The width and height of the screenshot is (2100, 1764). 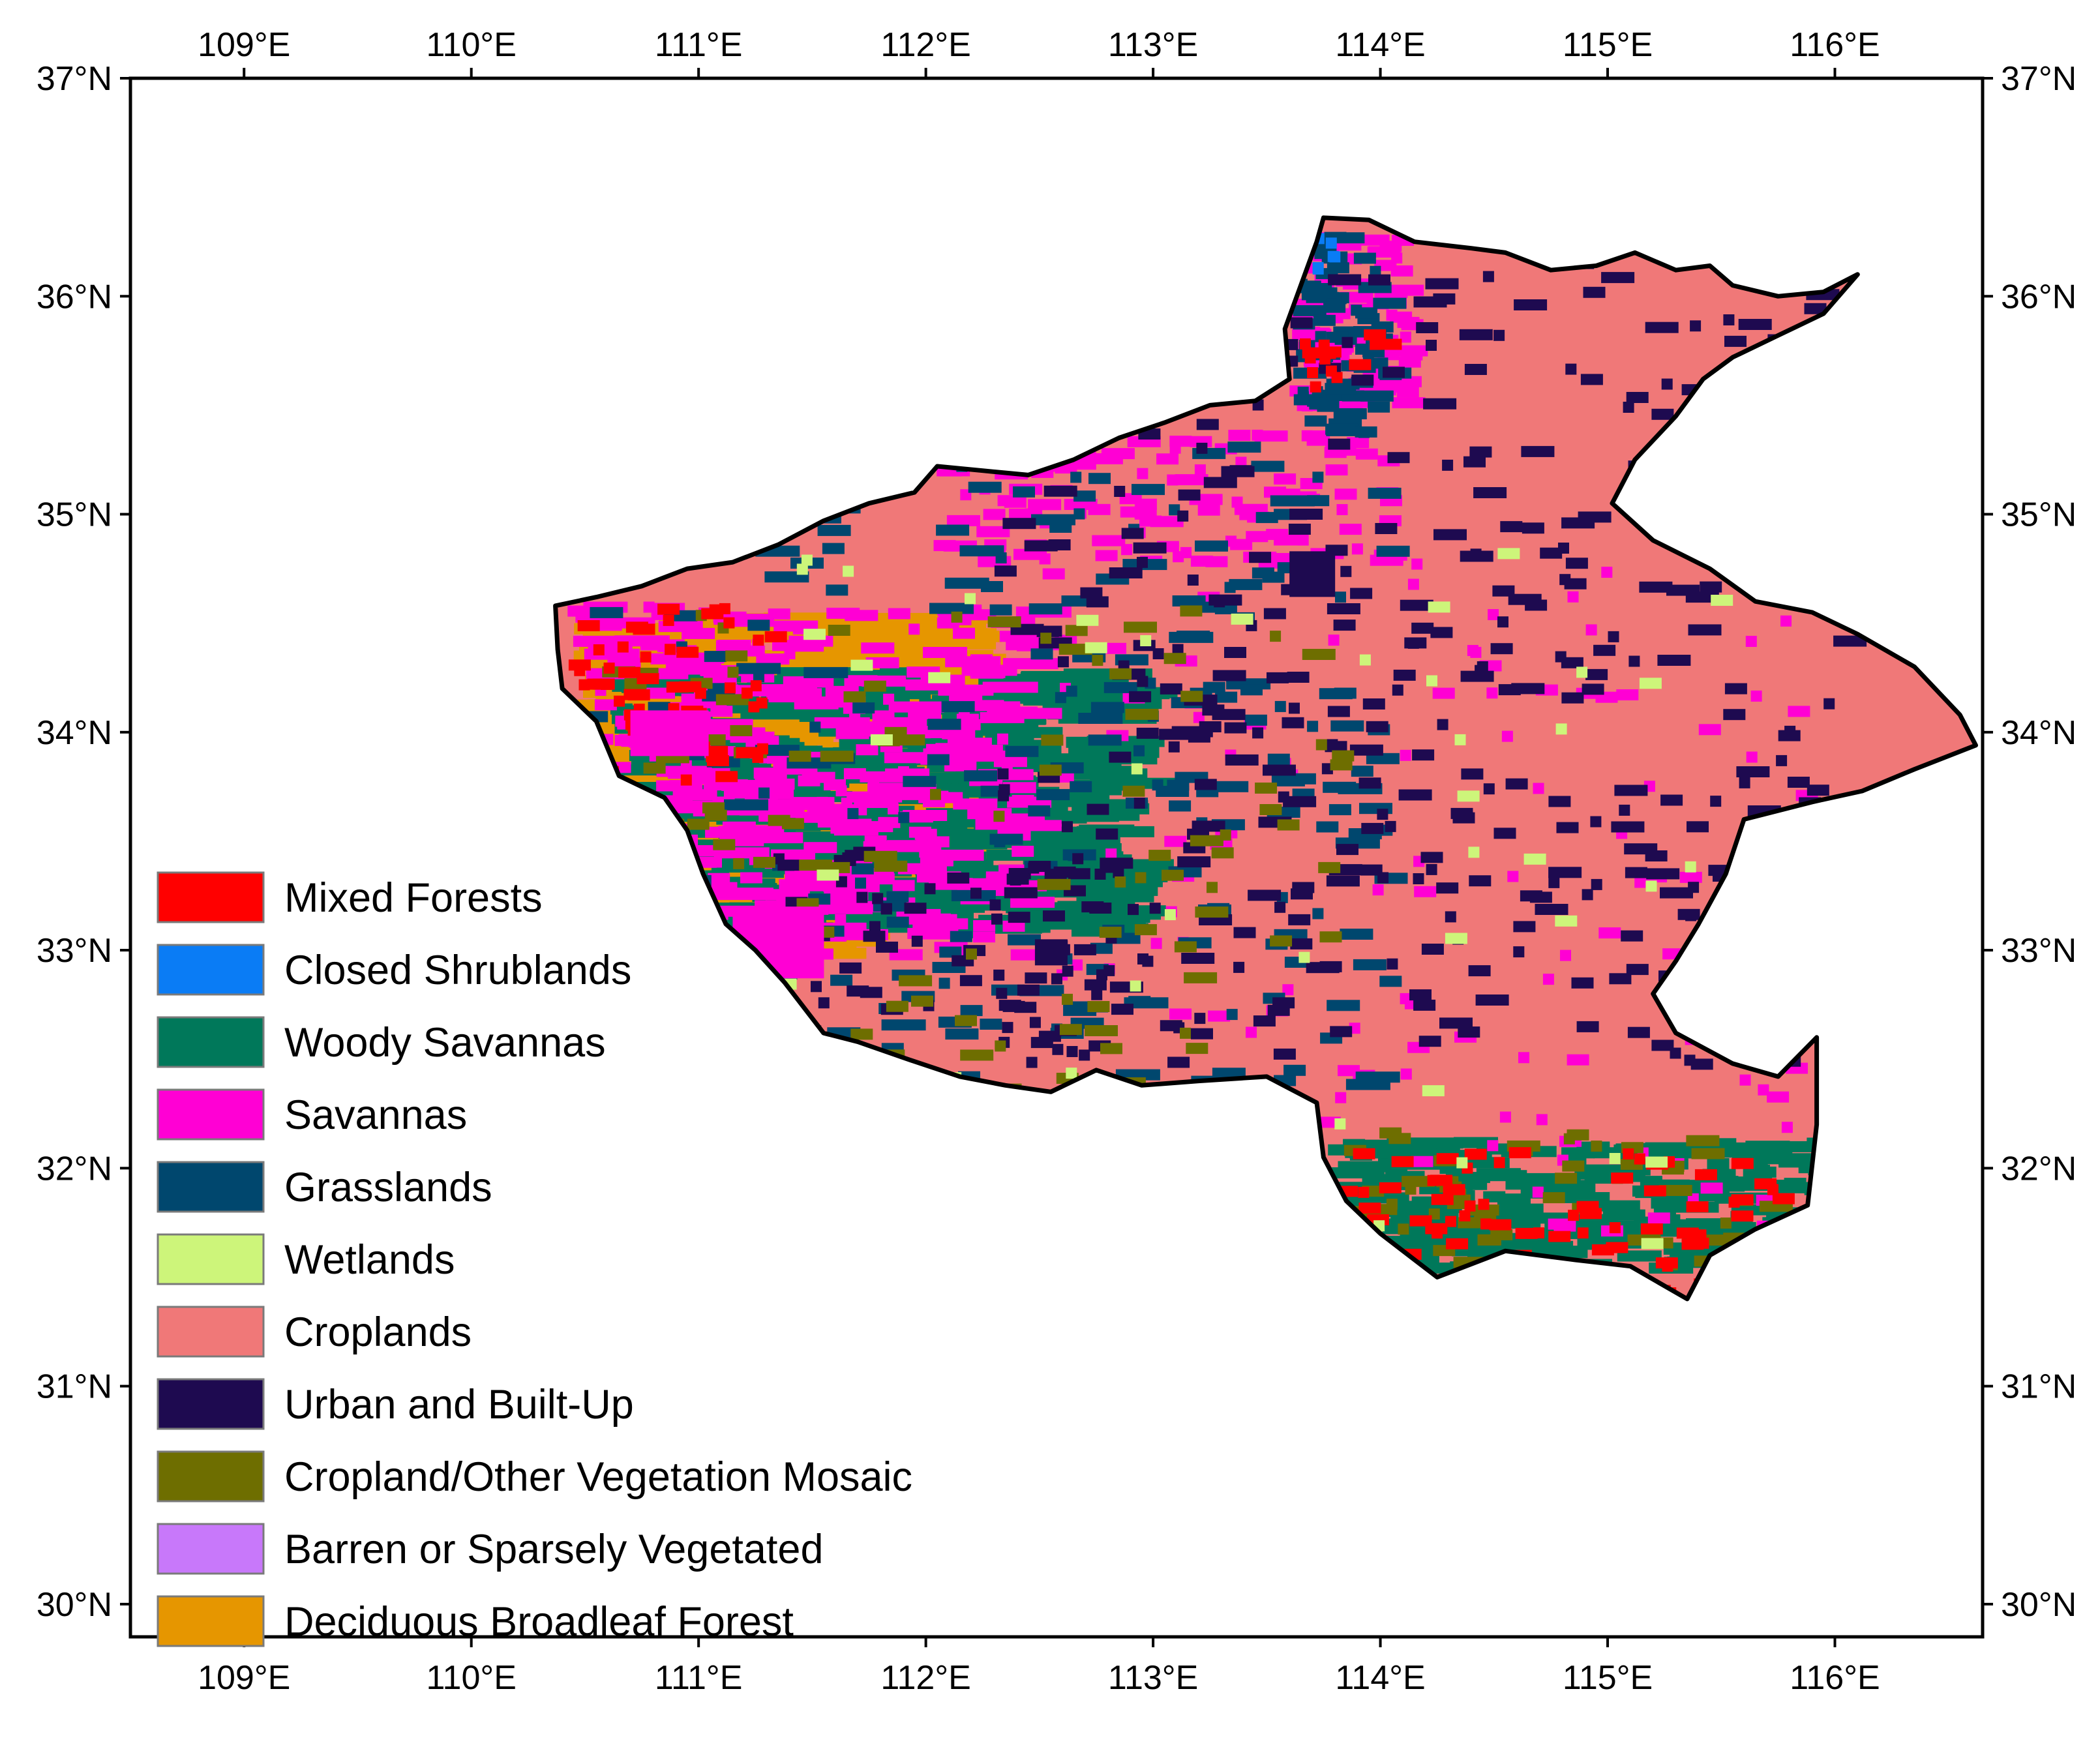 What do you see at coordinates (598, 1477) in the screenshot?
I see `legend-label: Cropland/Other Vegetation Mosaic` at bounding box center [598, 1477].